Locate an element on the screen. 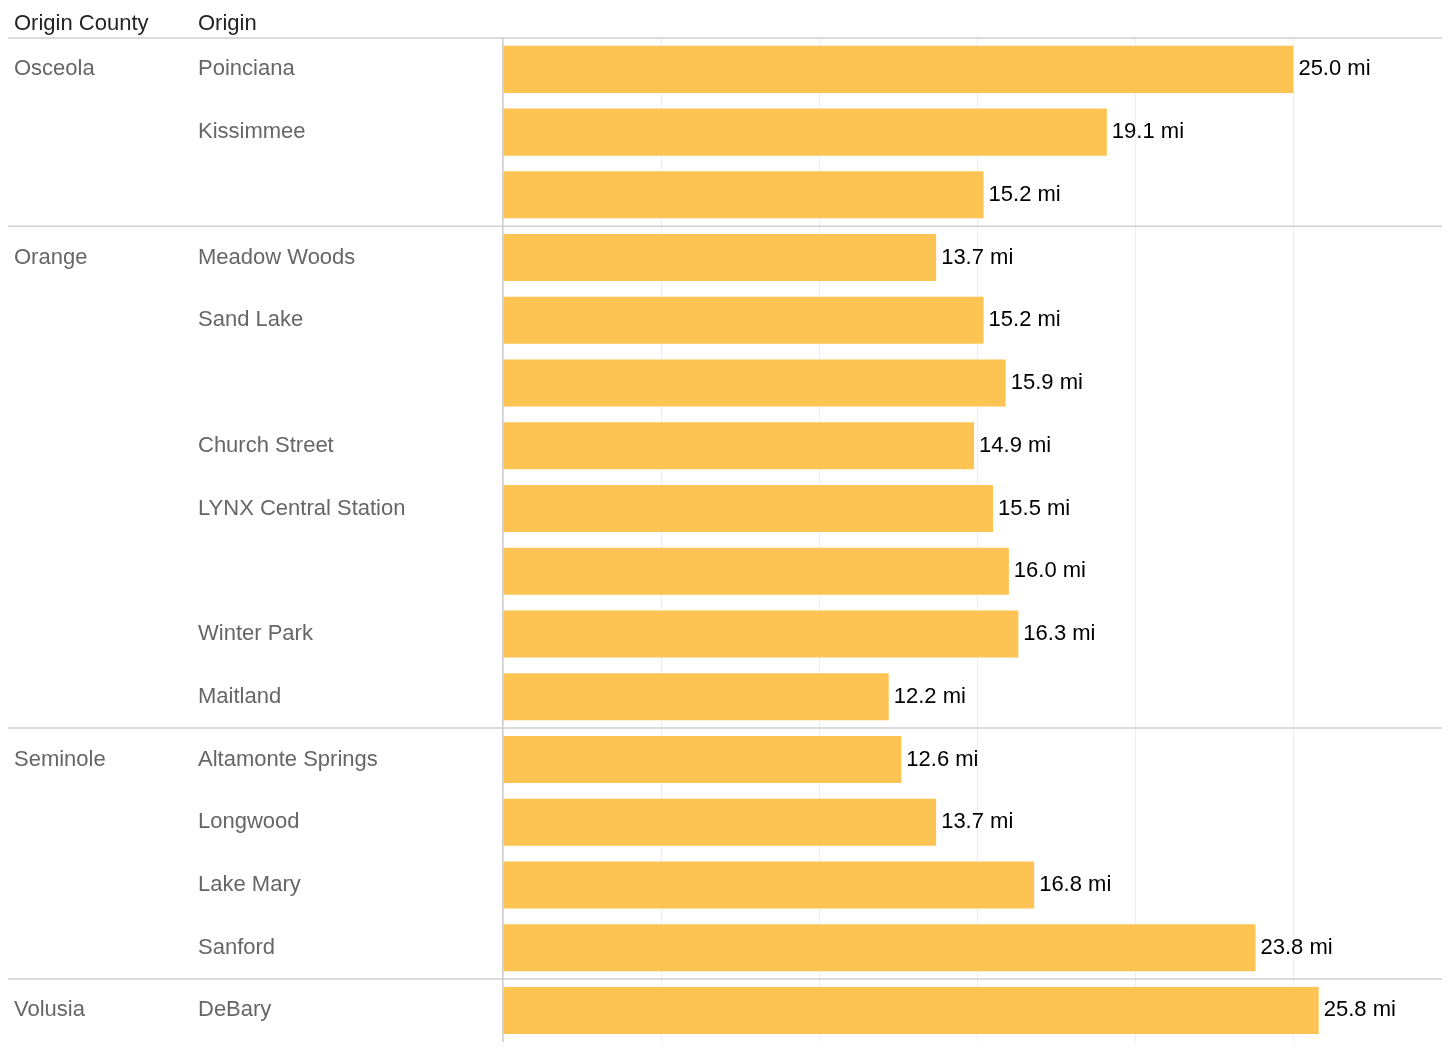  data-label: 16.3 mi is located at coordinates (1059, 633).